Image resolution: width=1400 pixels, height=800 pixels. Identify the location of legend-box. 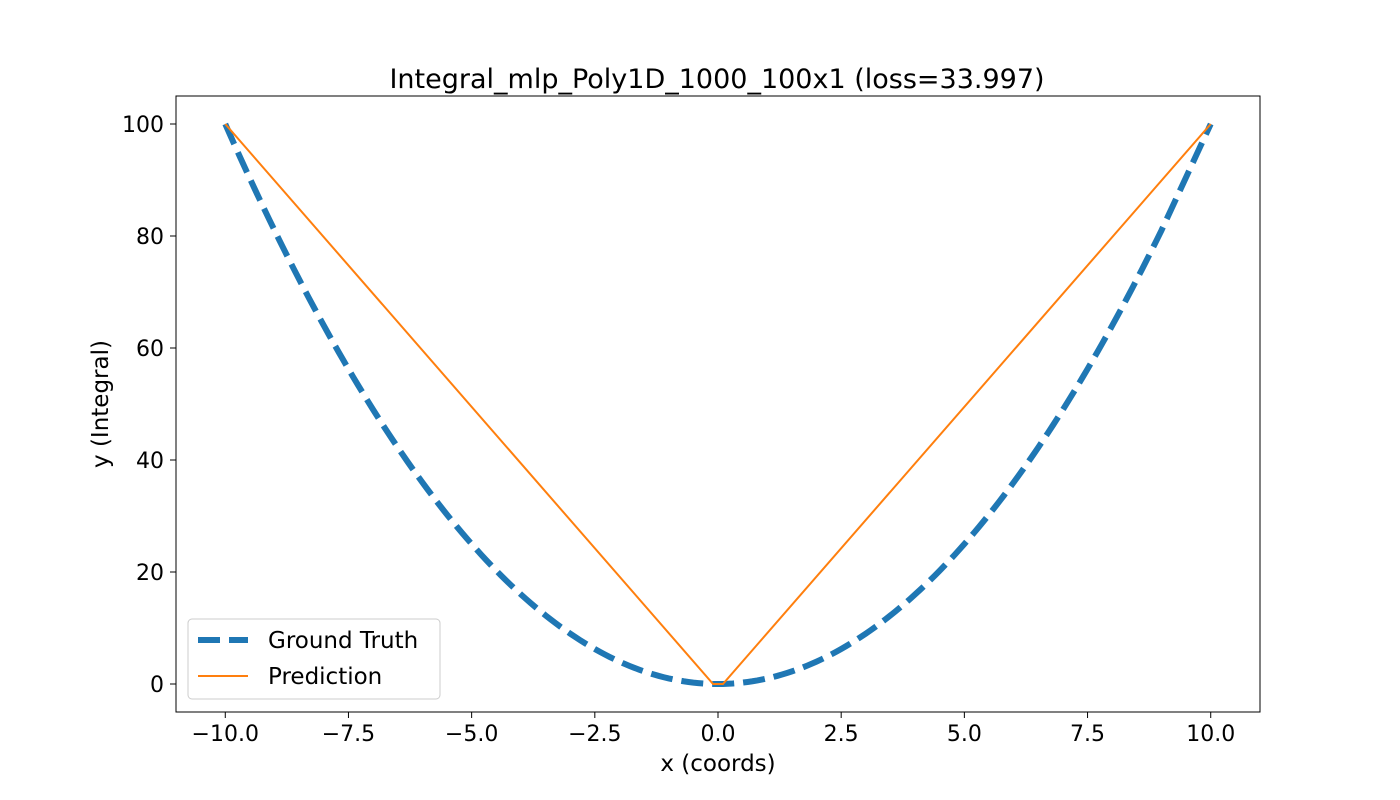
(314, 659).